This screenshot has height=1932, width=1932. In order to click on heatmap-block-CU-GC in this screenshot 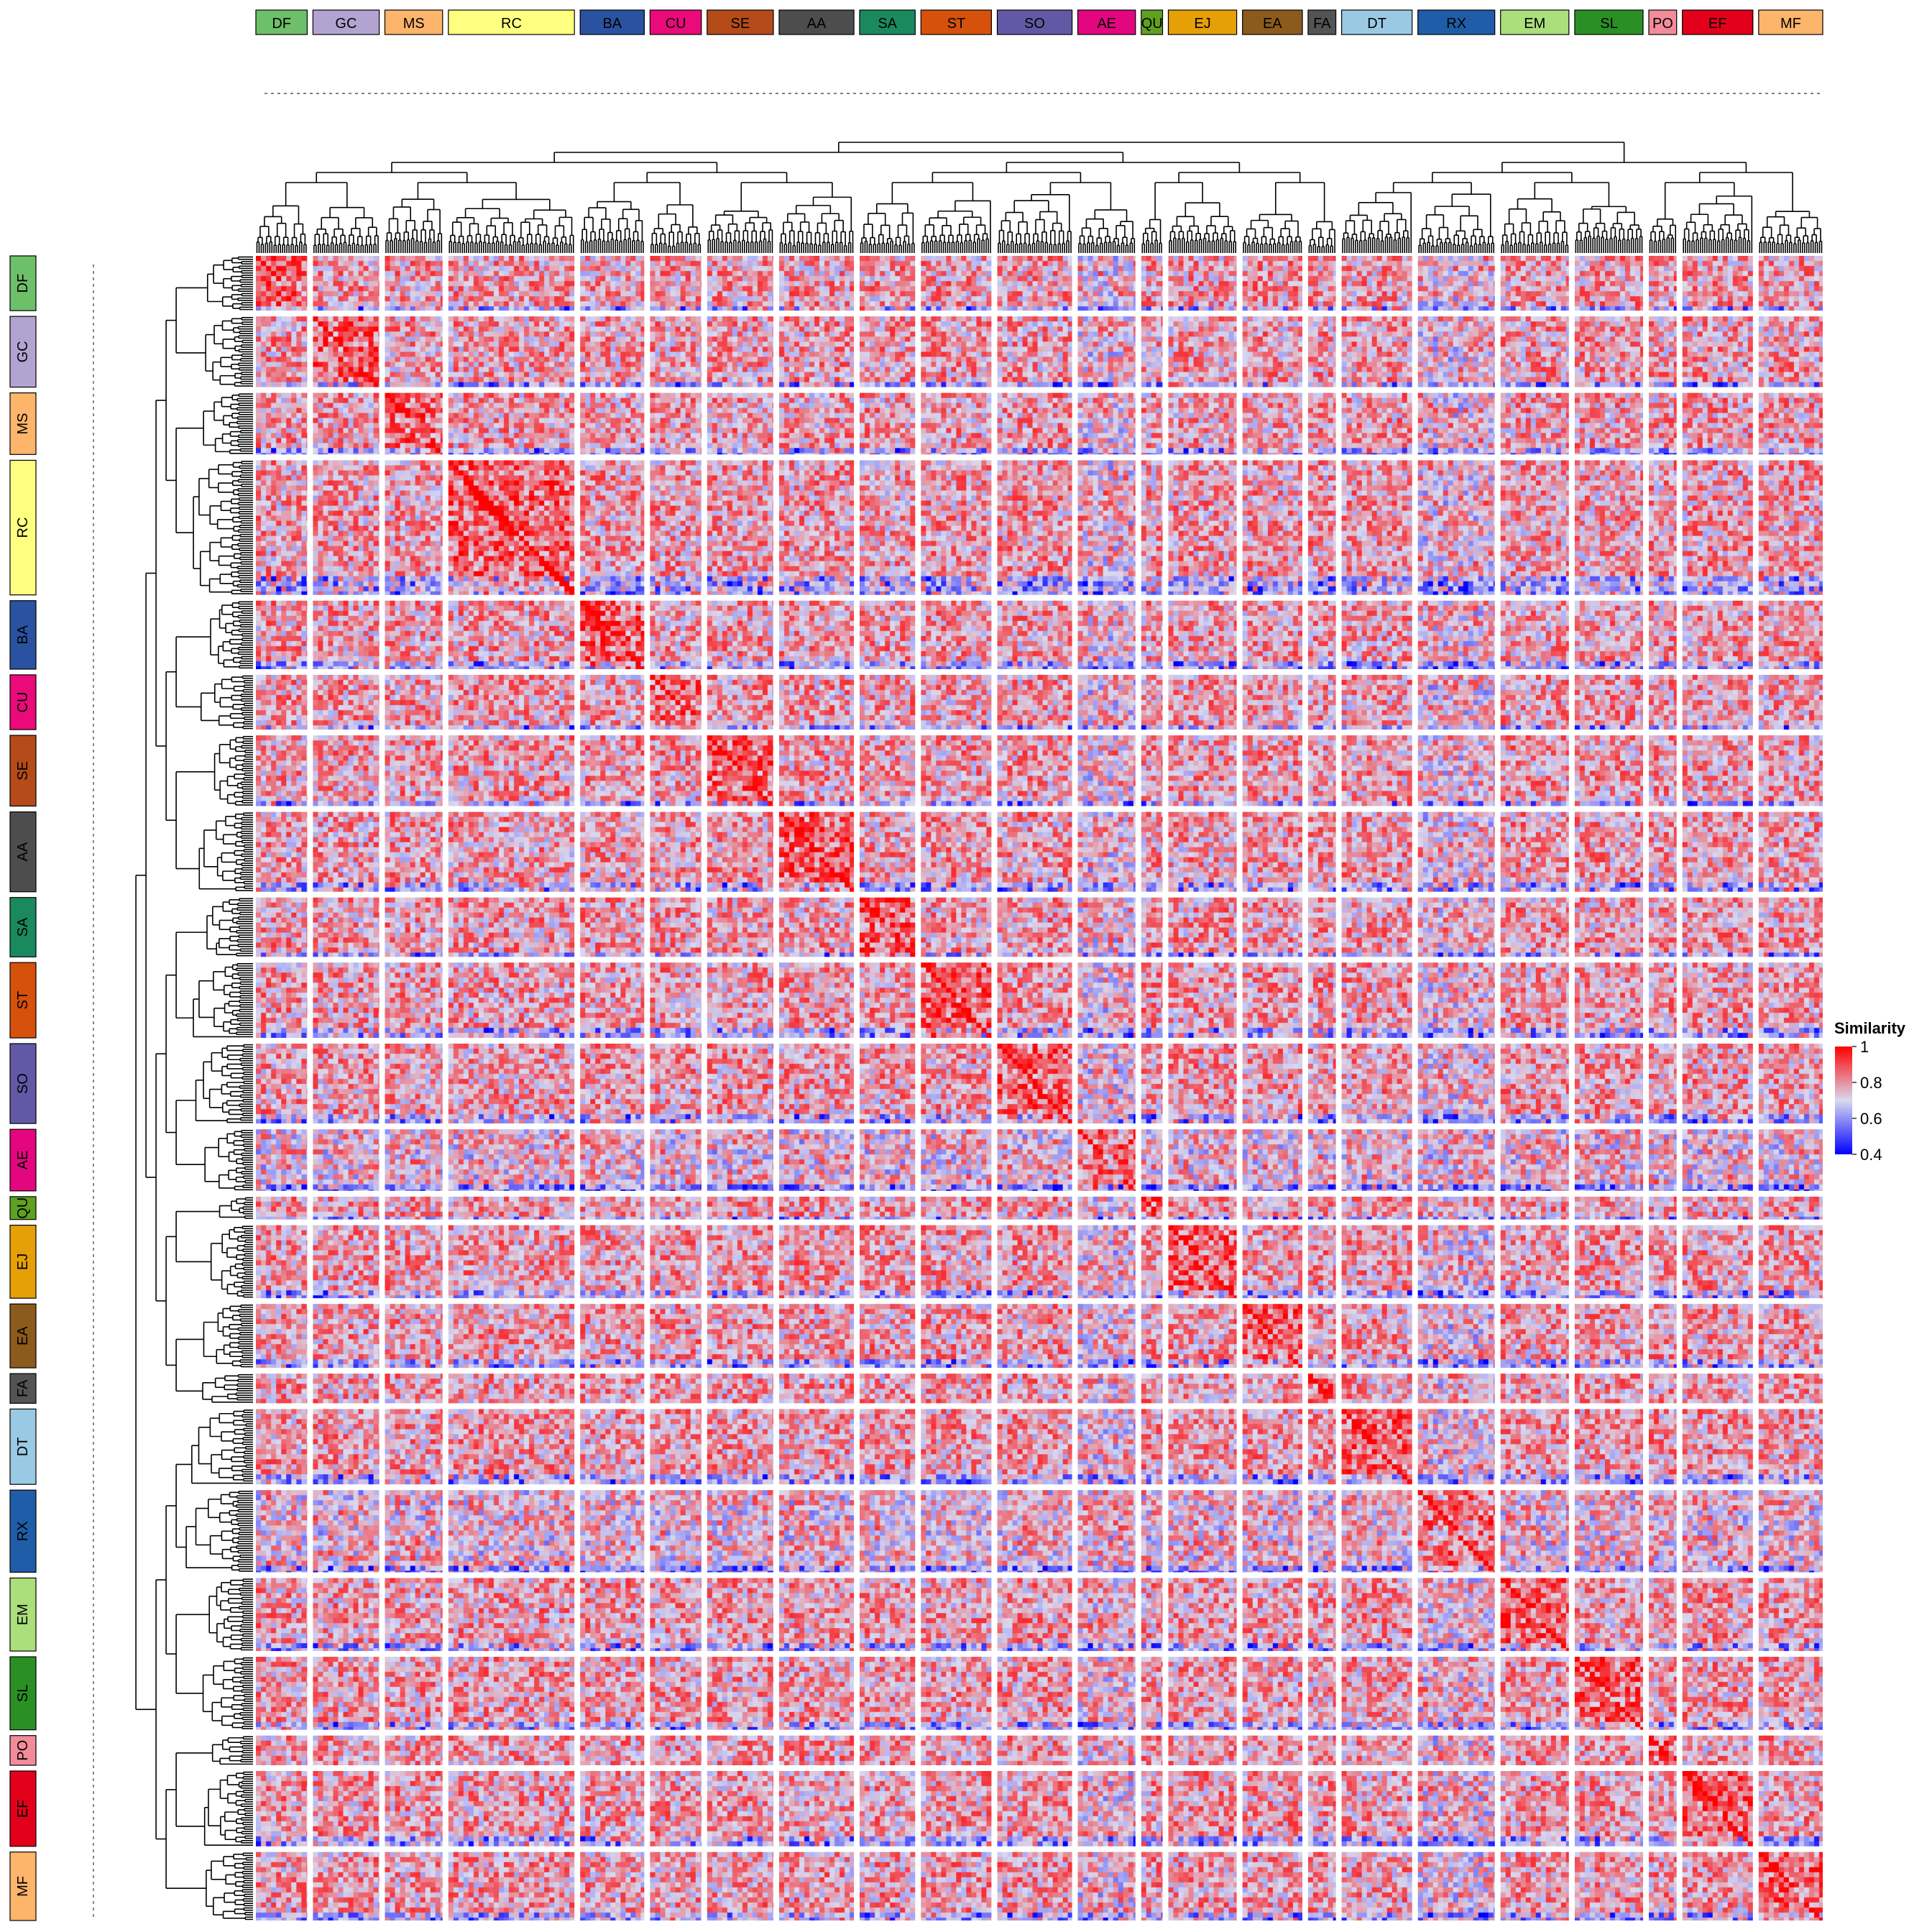, I will do `click(346, 702)`.